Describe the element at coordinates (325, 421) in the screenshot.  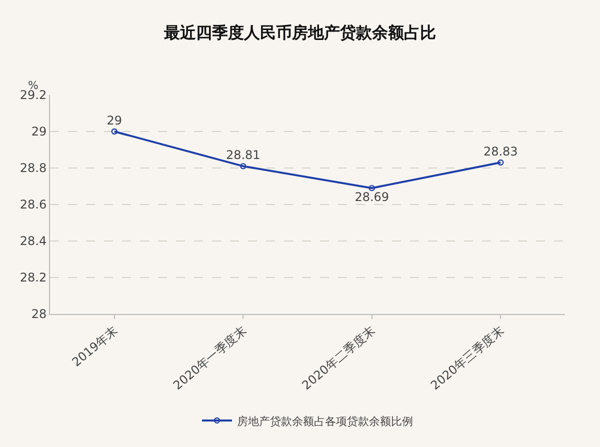
I see `legend-label: 房地产贷款余额占各项贷款余额比例` at that location.